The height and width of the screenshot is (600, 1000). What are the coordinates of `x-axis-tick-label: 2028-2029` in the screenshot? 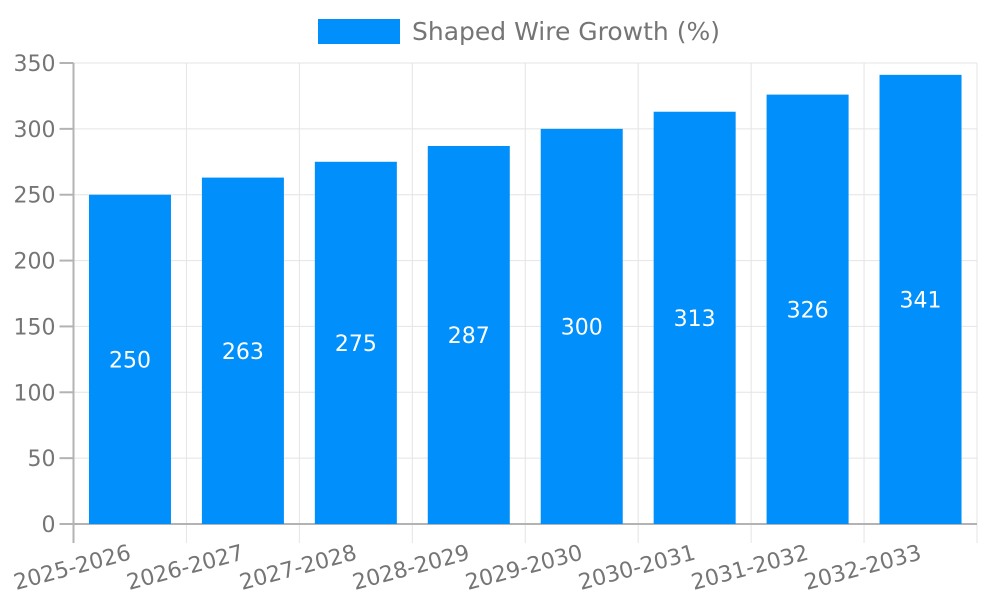 It's located at (411, 568).